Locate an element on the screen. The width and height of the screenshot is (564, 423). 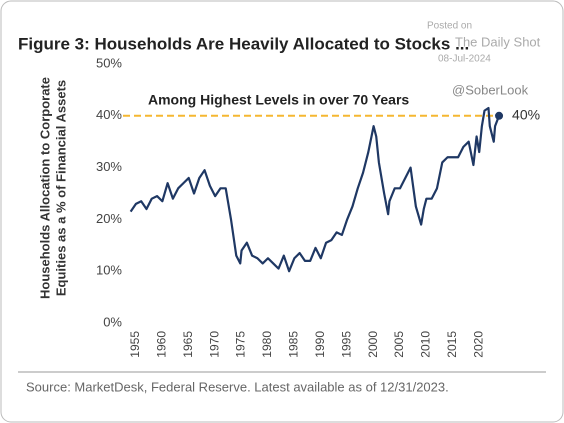
x-tick-label: 2020 is located at coordinates (478, 344).